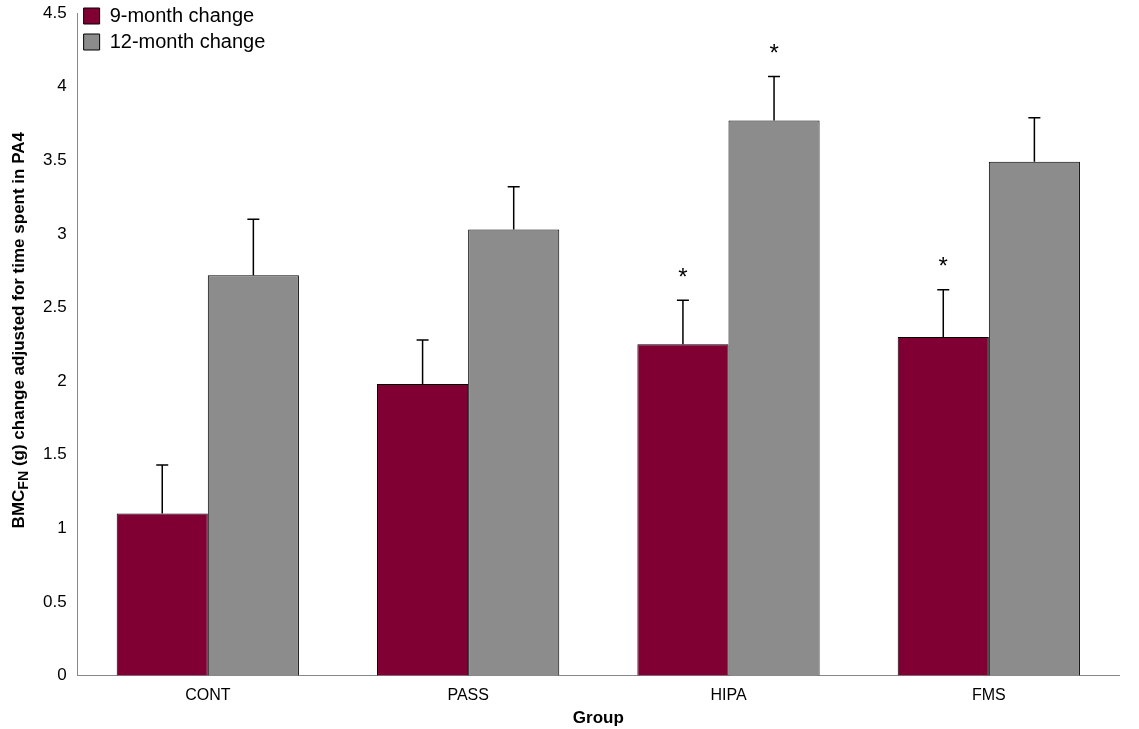  Describe the element at coordinates (54, 307) in the screenshot. I see `y-tick-label: 2.5` at that location.